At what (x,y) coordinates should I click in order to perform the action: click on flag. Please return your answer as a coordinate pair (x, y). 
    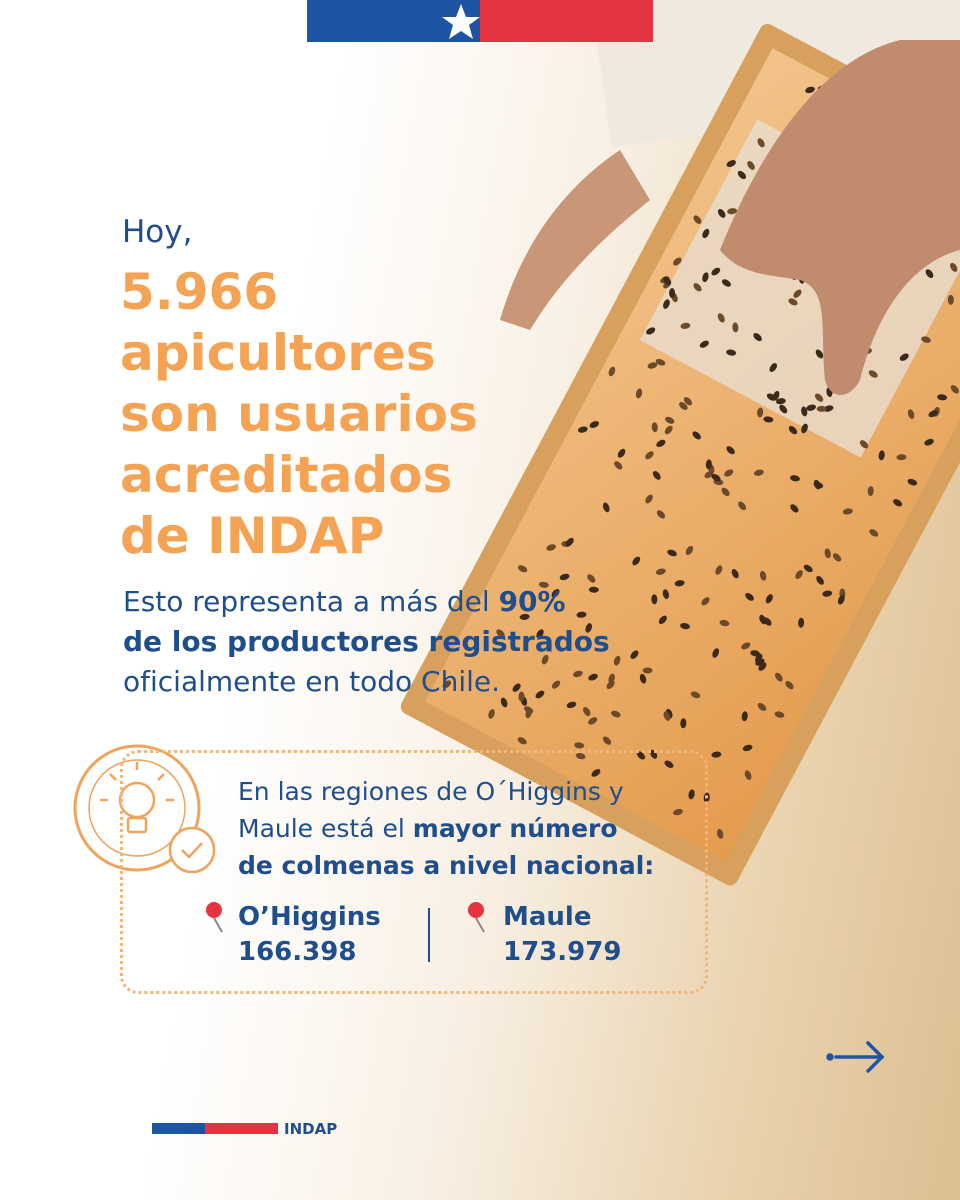
    Looking at the image, I should click on (480, 21).